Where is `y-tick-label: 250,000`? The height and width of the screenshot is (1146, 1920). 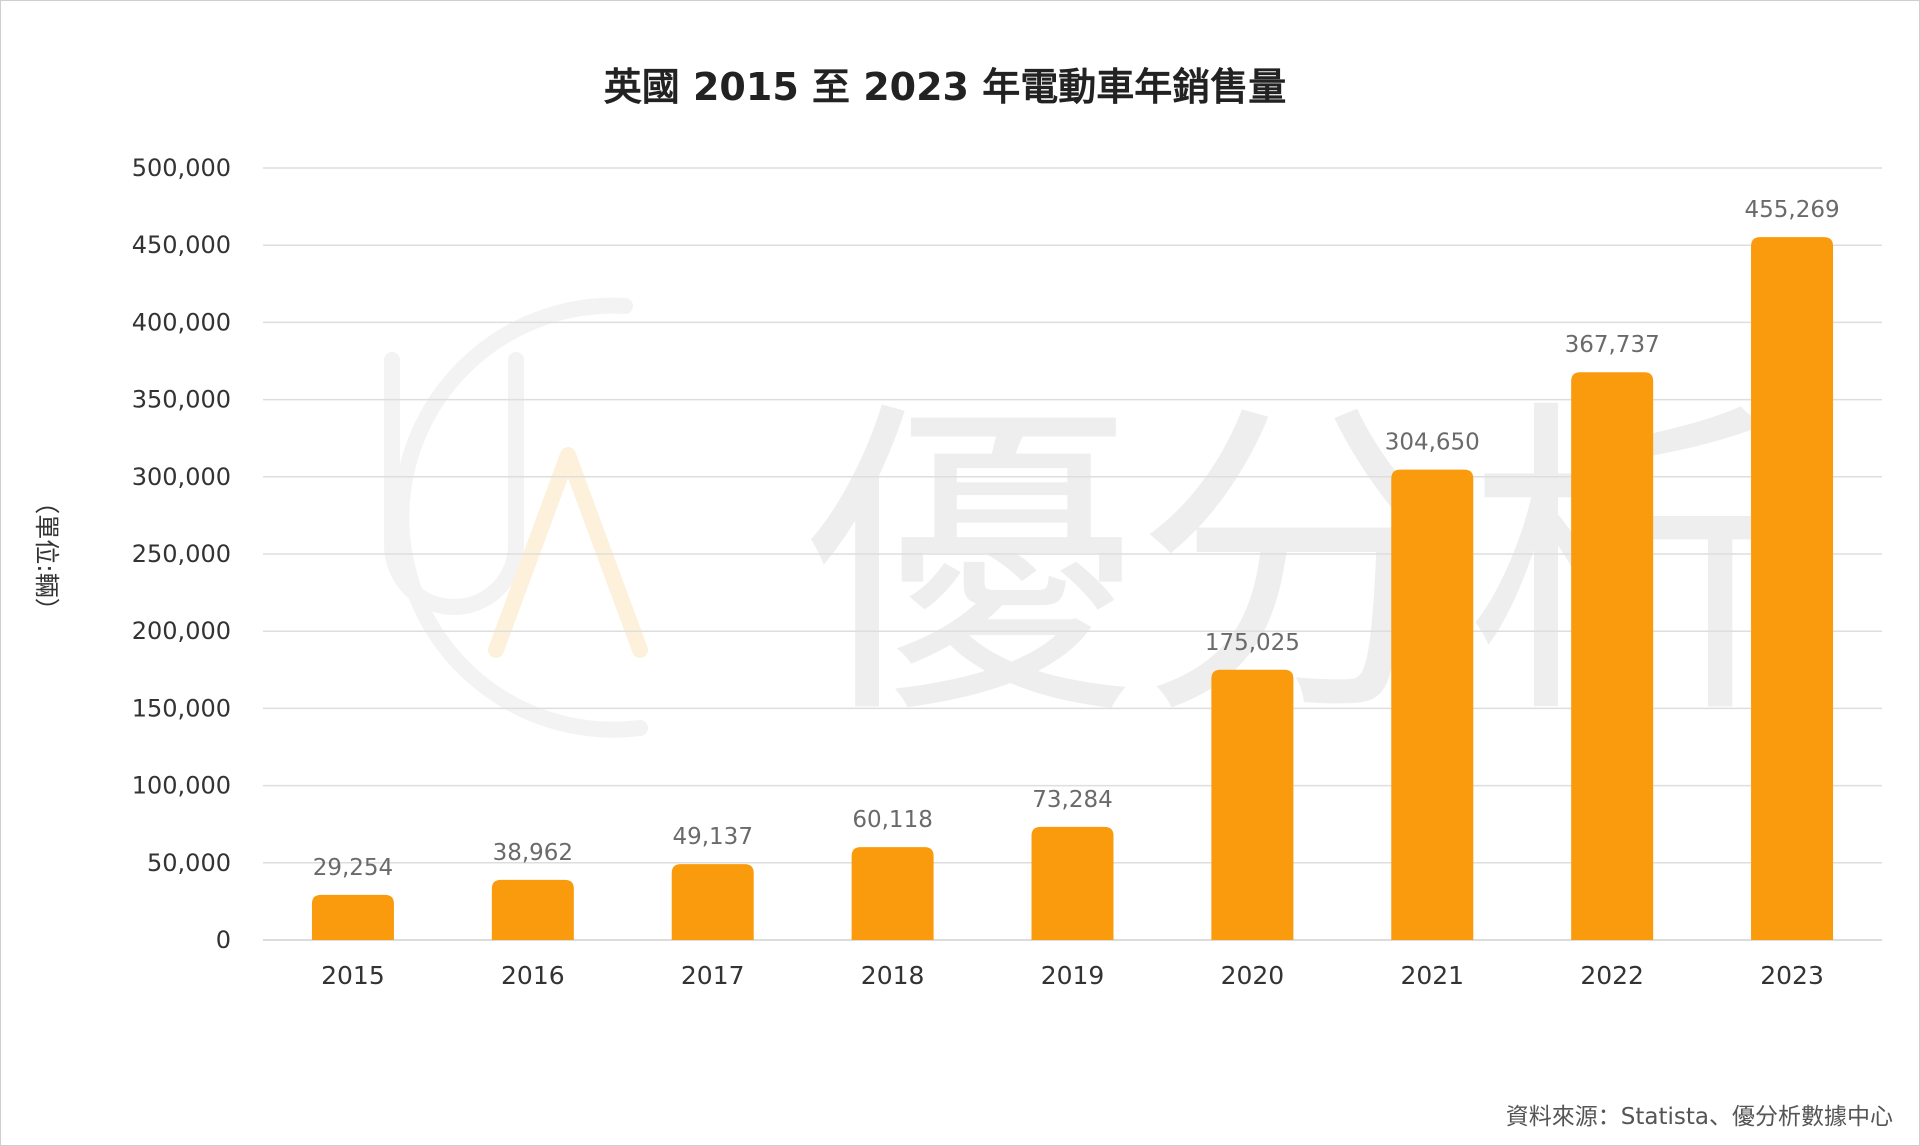
y-tick-label: 250,000 is located at coordinates (181, 554).